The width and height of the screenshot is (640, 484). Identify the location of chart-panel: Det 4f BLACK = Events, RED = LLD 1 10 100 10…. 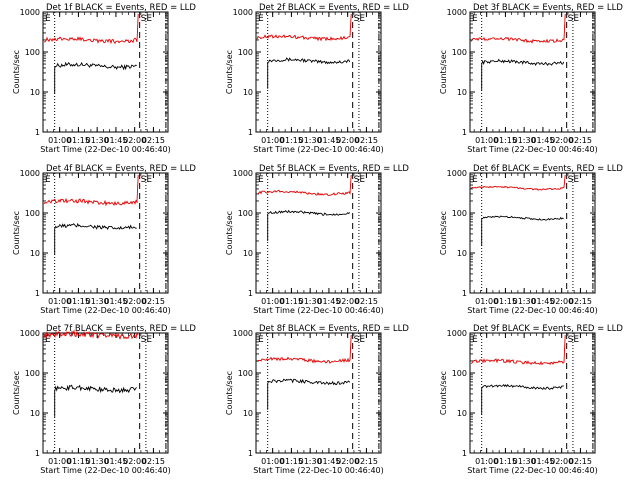
(104, 239).